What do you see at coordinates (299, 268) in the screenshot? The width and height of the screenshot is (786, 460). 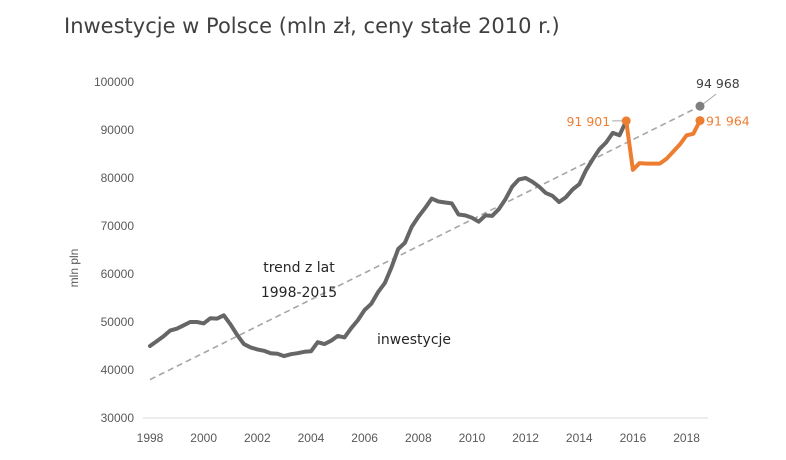 I see `trend-annotation-line1: trend z lat` at bounding box center [299, 268].